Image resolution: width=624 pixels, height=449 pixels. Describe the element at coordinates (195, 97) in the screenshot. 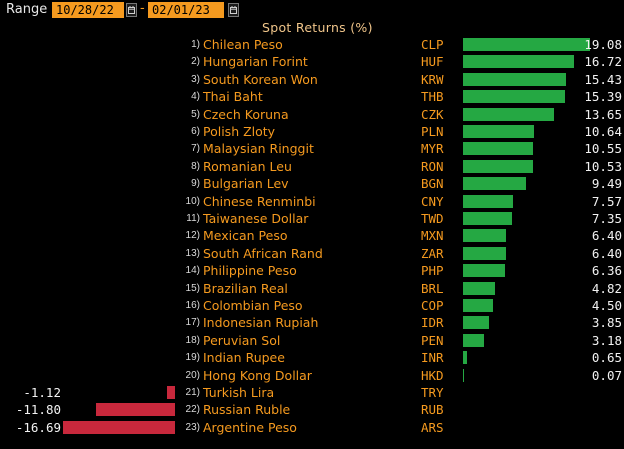

I see `row-rank: 4)` at that location.